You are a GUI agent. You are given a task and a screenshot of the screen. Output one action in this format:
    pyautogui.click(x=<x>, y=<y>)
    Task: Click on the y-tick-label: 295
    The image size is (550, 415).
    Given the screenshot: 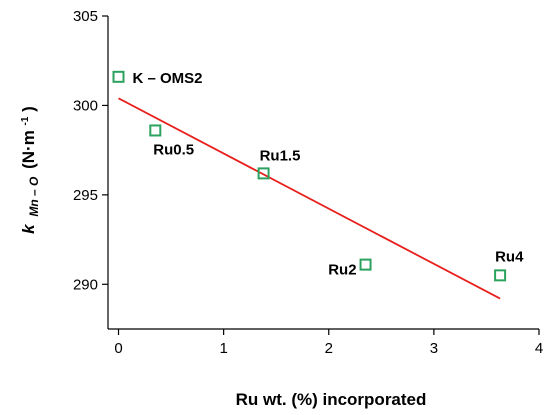 What is the action you would take?
    pyautogui.click(x=85, y=195)
    